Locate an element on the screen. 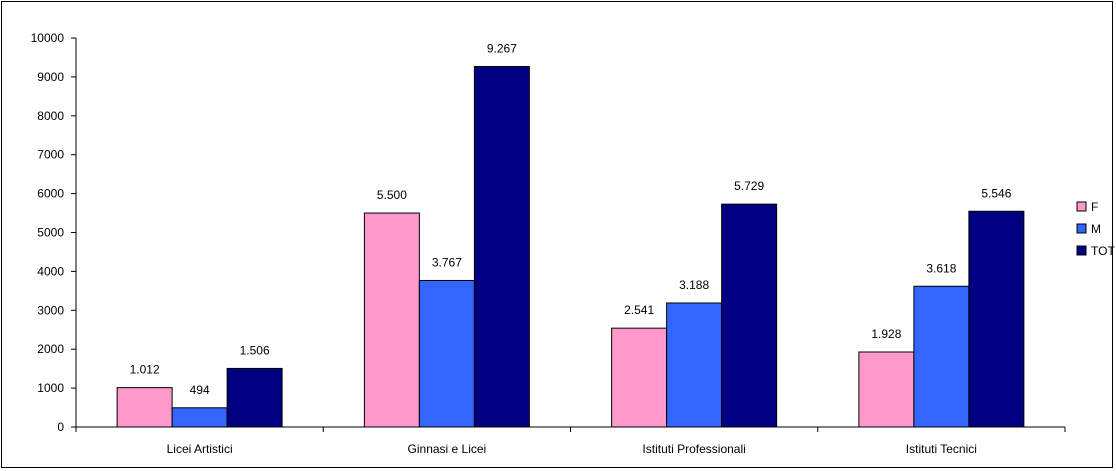  legend-label: F is located at coordinates (1094, 207).